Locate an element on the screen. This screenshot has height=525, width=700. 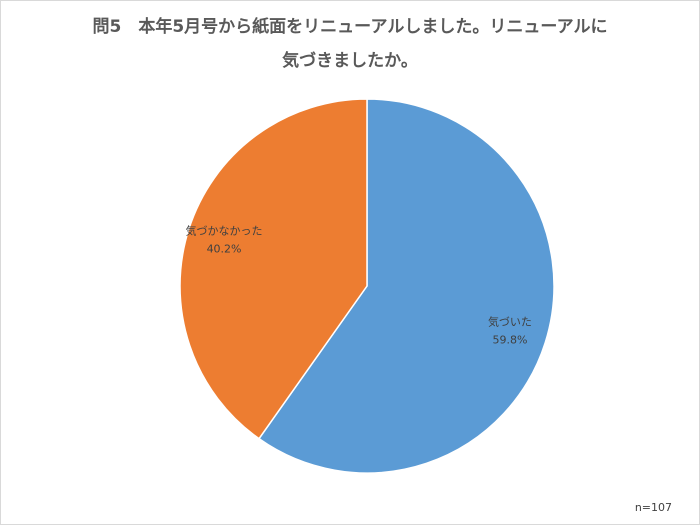
slice-label: 気づかなかった is located at coordinates (224, 231).